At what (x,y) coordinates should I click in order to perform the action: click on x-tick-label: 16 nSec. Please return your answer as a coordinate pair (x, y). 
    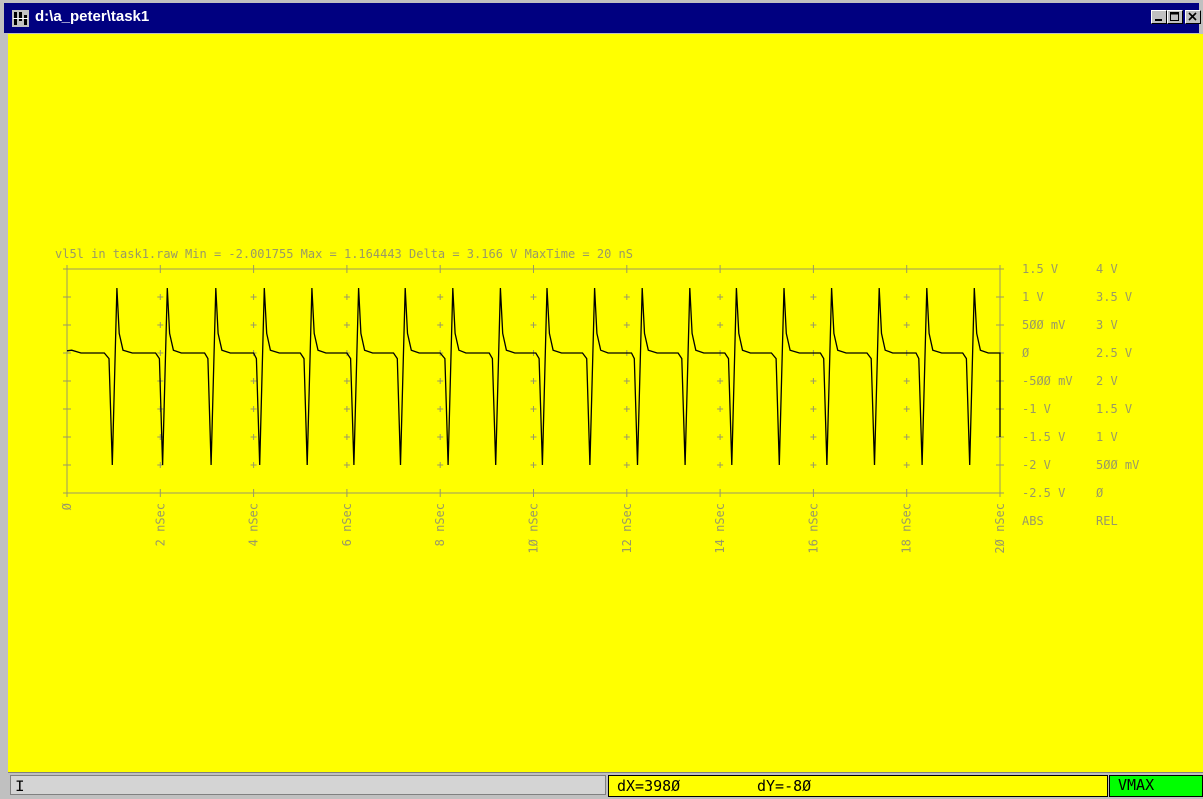
    Looking at the image, I should click on (813, 528).